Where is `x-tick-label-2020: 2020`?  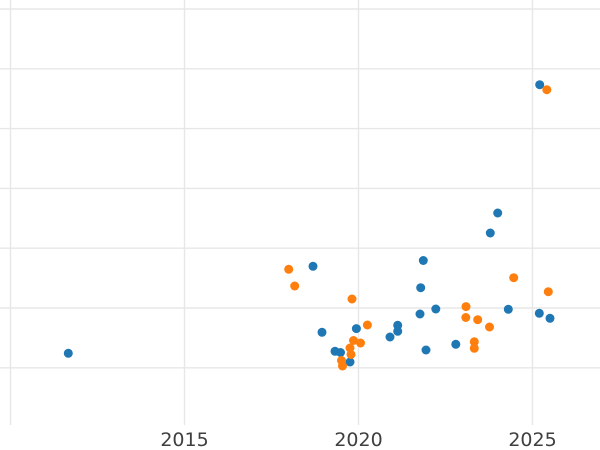 x-tick-label-2020: 2020 is located at coordinates (358, 439).